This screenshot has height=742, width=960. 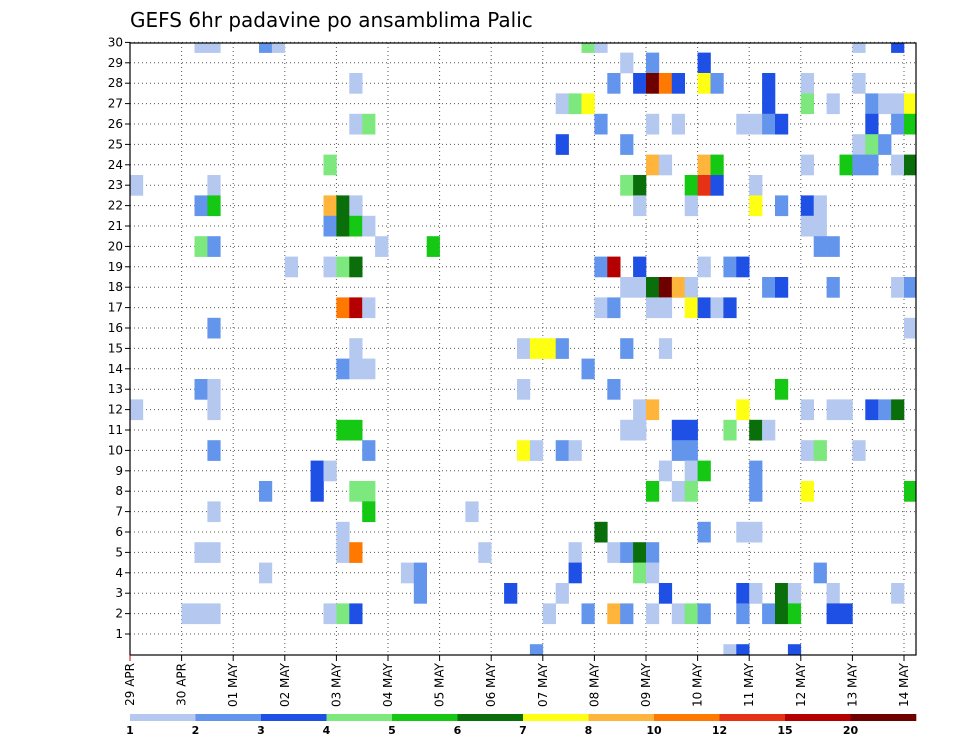 What do you see at coordinates (440, 684) in the screenshot?
I see `x-tick-label: 05 MAY` at bounding box center [440, 684].